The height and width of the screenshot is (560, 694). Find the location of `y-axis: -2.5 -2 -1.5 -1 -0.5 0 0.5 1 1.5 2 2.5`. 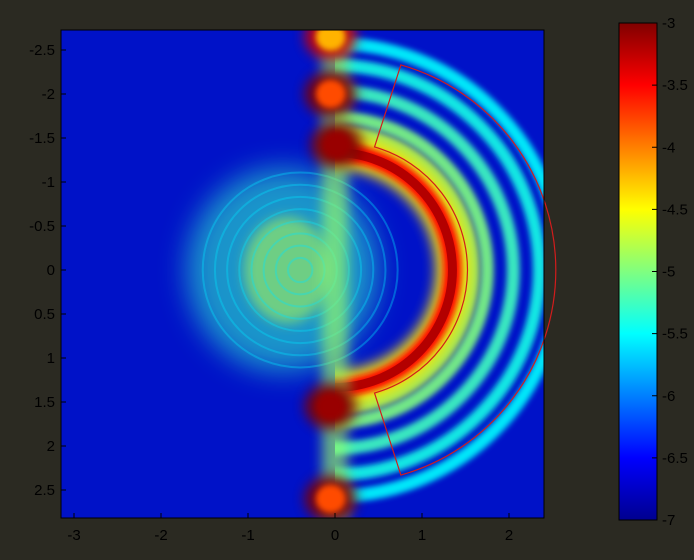

y-axis: -2.5 -2 -1.5 -1 -0.5 0 0.5 1 1.5 2 2.5 is located at coordinates (47, 270).